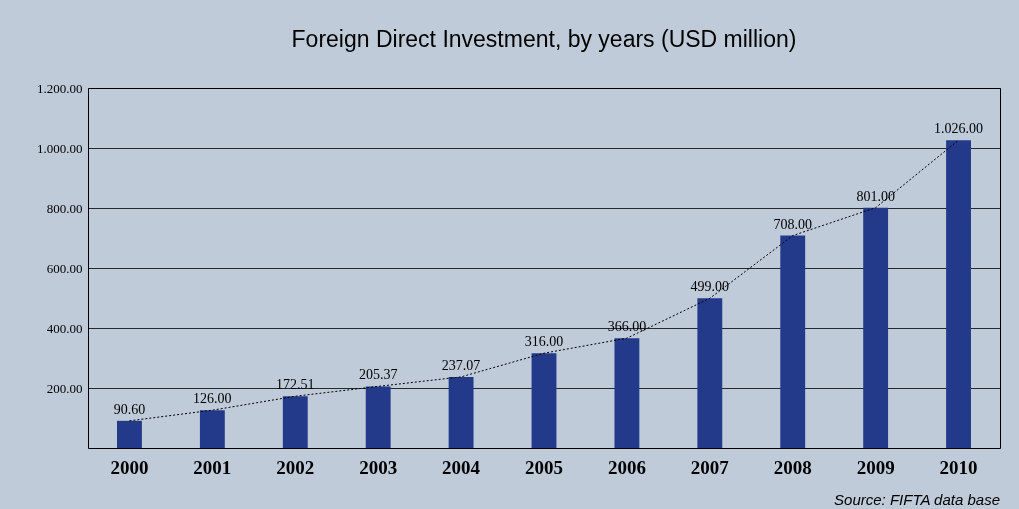 Image resolution: width=1019 pixels, height=509 pixels. Describe the element at coordinates (792, 224) in the screenshot. I see `data-label: 708.00` at that location.